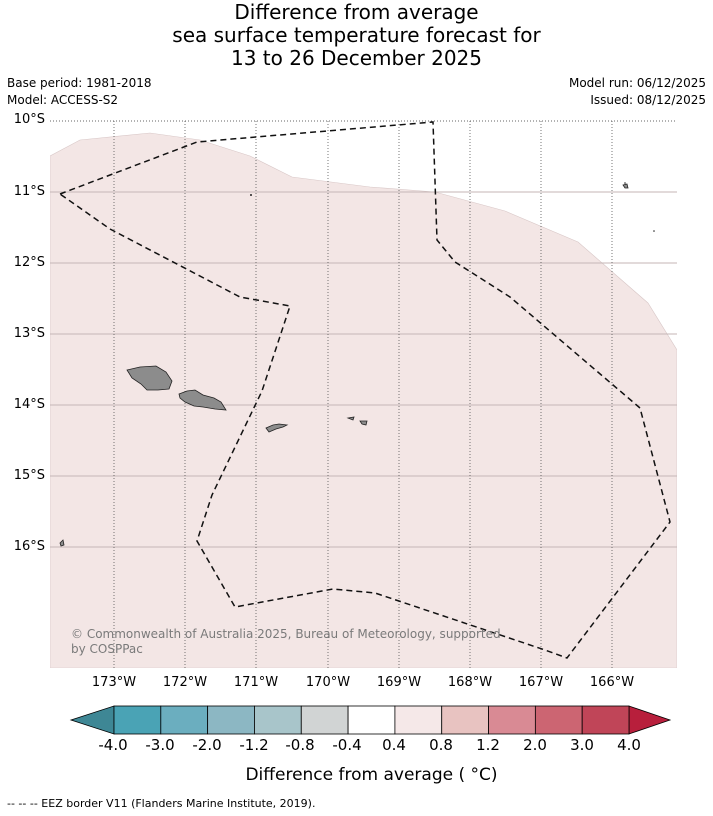  Describe the element at coordinates (470, 682) in the screenshot. I see `lon-label-168w: 168°W` at that location.